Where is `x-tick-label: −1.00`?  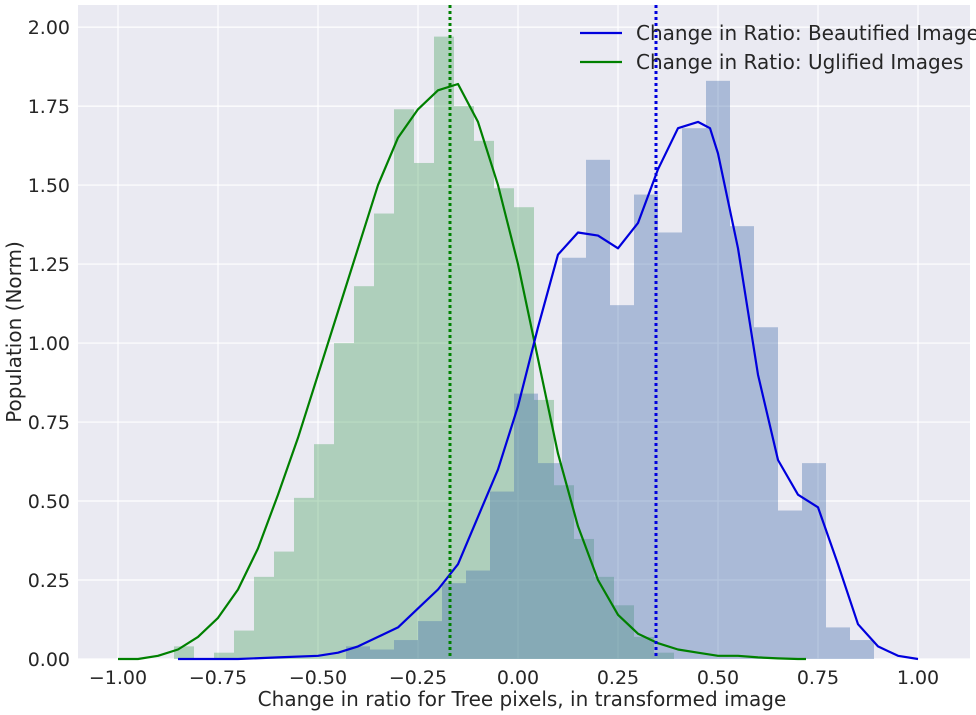 x-tick-label: −1.00 is located at coordinates (118, 678).